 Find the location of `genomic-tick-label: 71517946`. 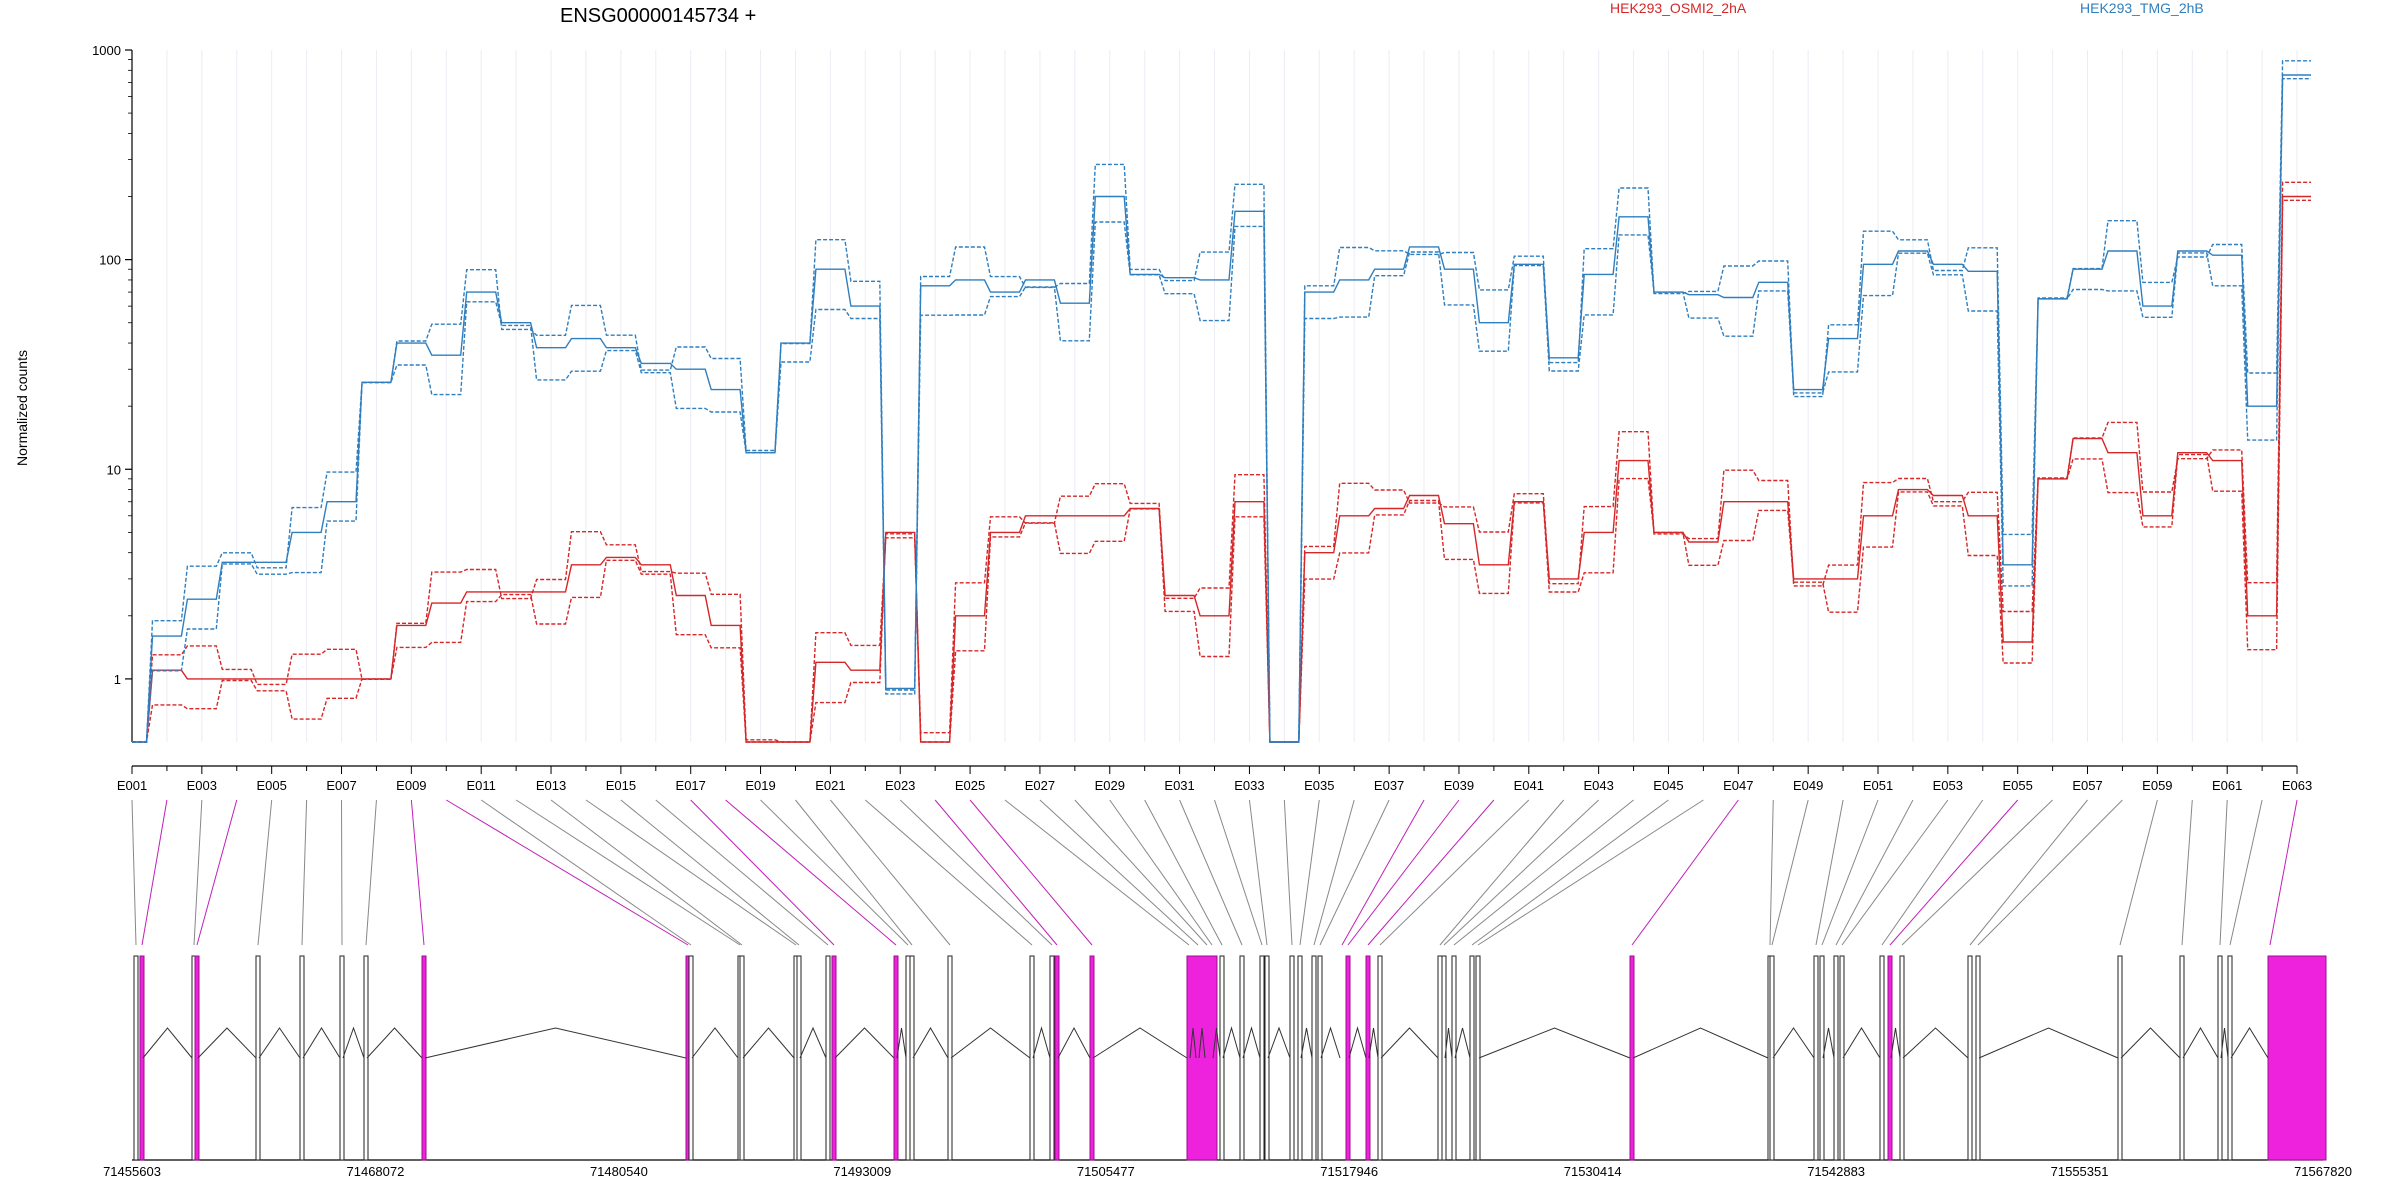

genomic-tick-label: 71517946 is located at coordinates (1349, 1171).